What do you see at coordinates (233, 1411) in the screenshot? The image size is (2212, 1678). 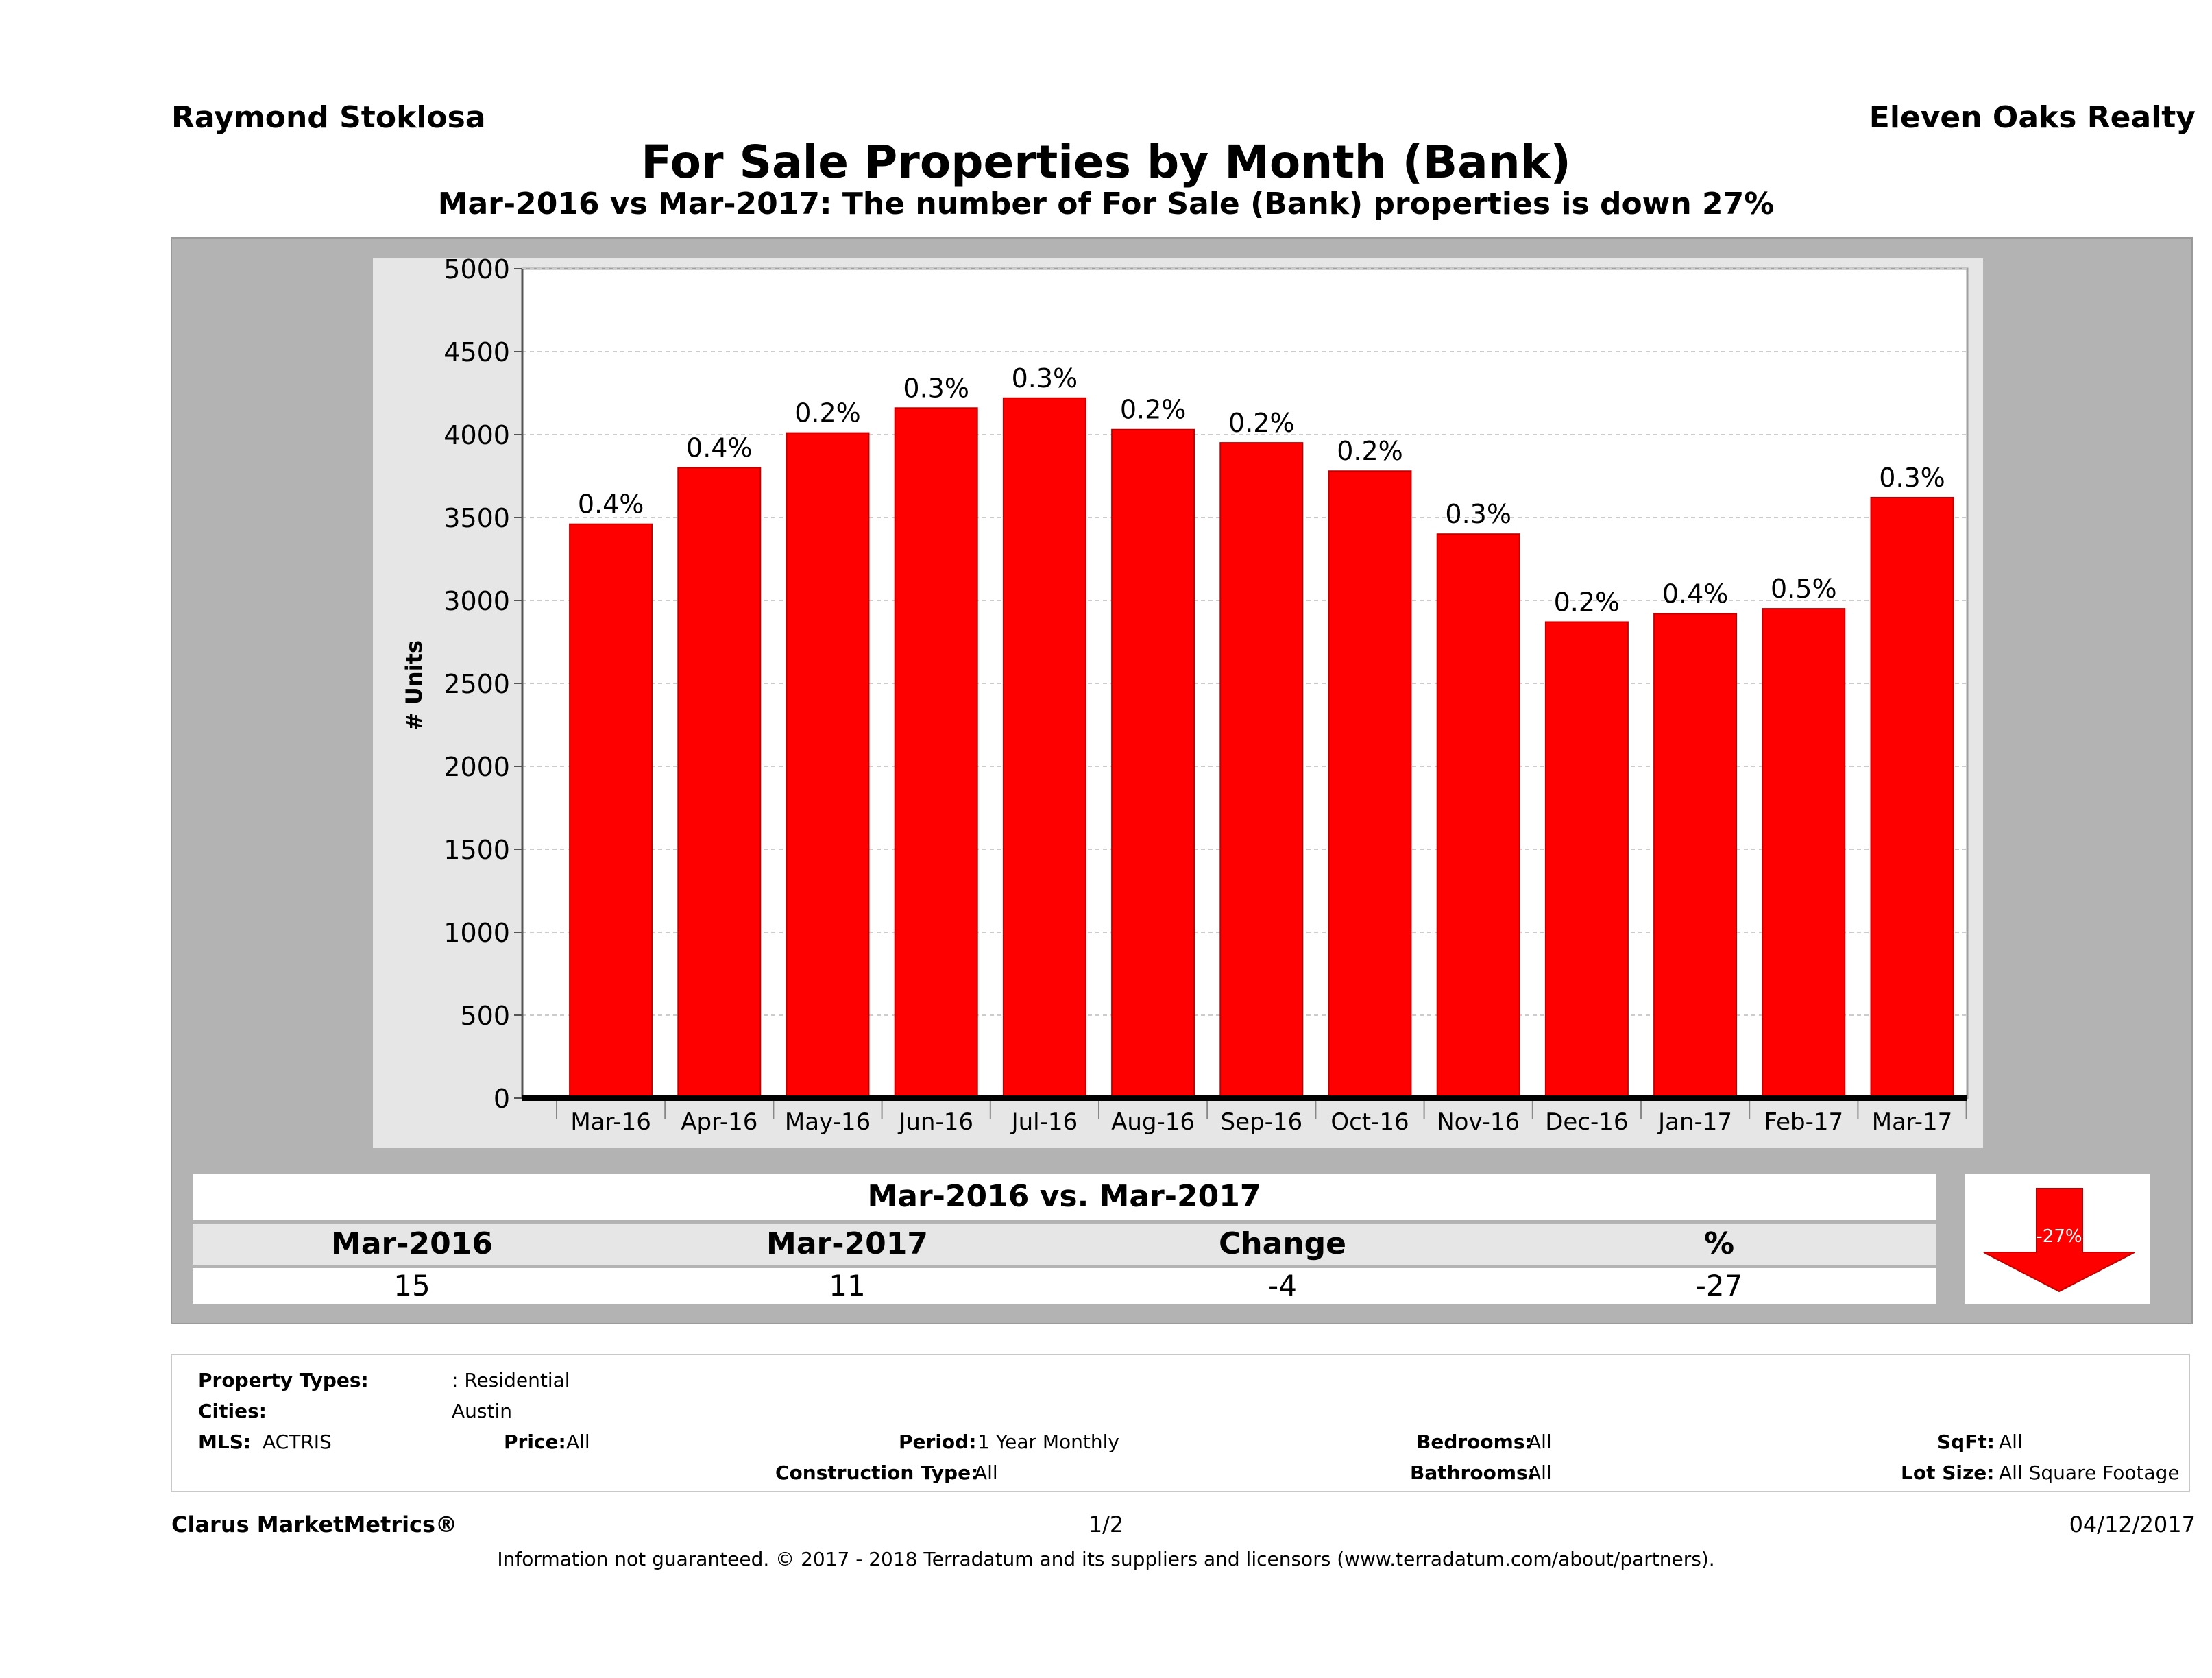 I see `filter-label: Cities:` at bounding box center [233, 1411].